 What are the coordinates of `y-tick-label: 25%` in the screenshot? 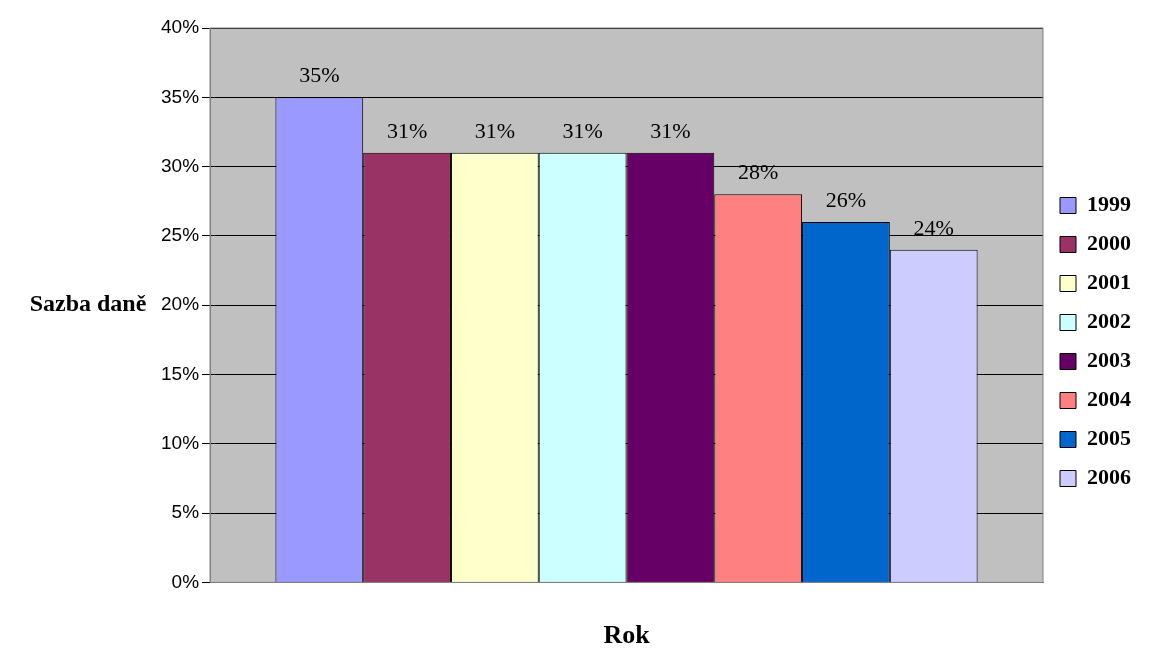 It's located at (180, 235).